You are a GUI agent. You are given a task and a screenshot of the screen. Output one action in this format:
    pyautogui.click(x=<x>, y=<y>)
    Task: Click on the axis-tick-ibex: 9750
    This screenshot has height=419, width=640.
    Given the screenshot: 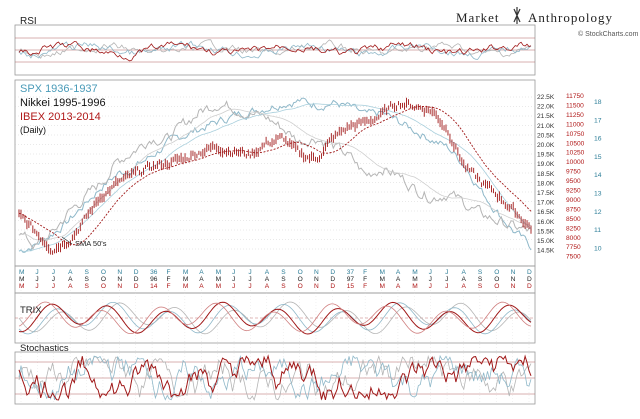 What is the action you would take?
    pyautogui.click(x=573, y=172)
    